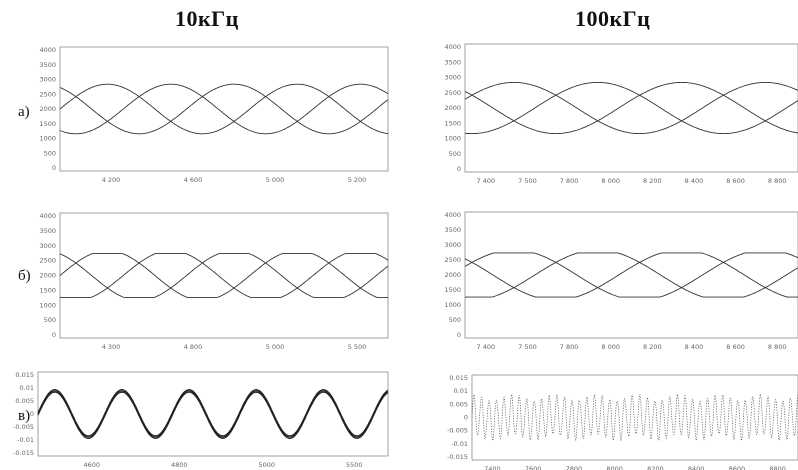 This screenshot has height=470, width=798. Describe the element at coordinates (737, 467) in the screenshot. I see `x-tick-label: 8600` at that location.